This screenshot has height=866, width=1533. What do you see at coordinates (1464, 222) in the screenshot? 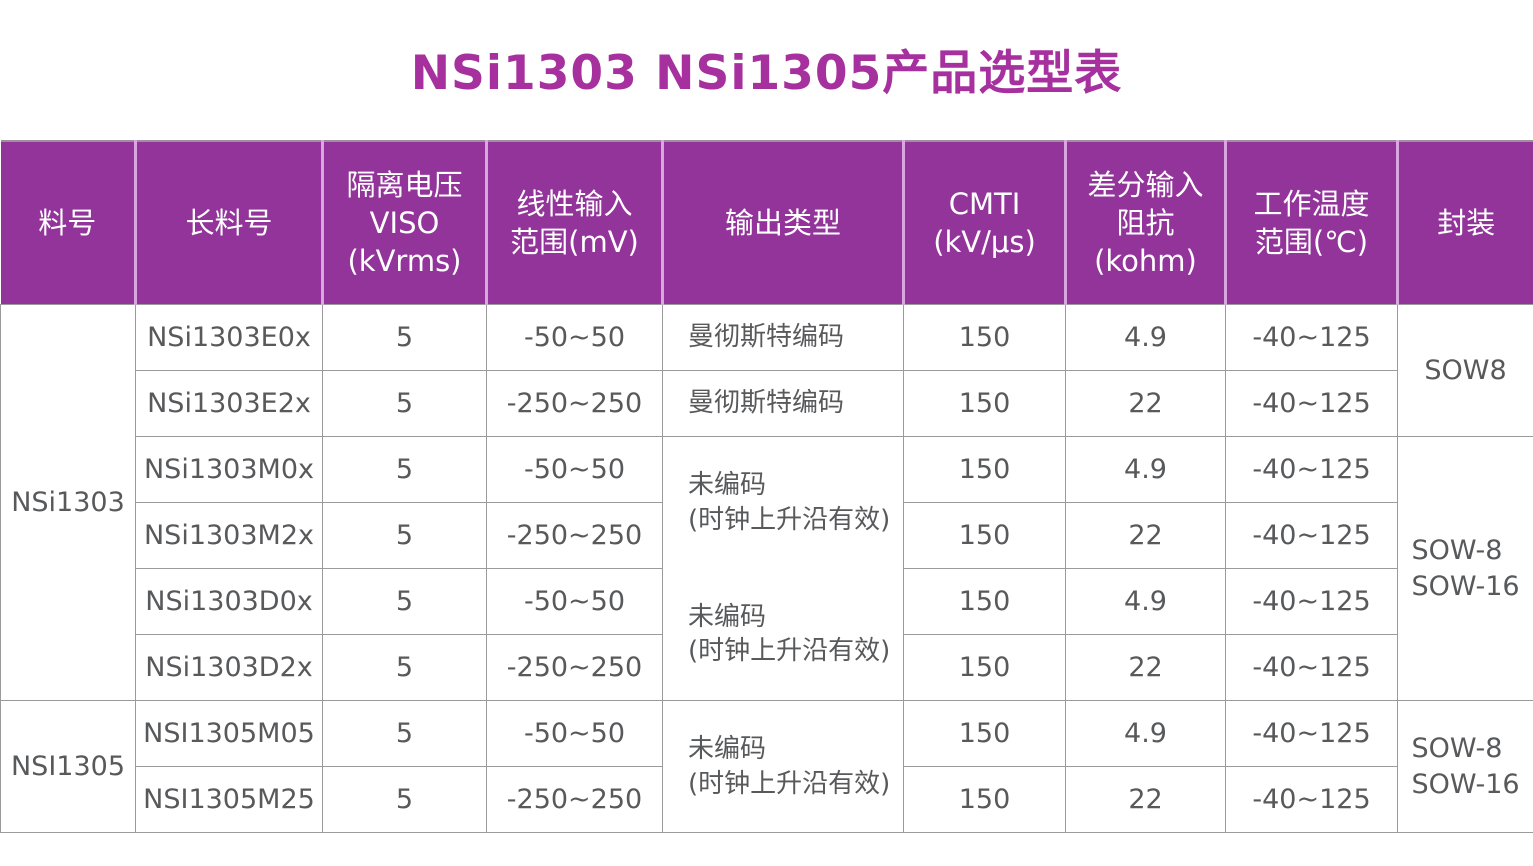
I see `col-header-package: 封装` at bounding box center [1464, 222].